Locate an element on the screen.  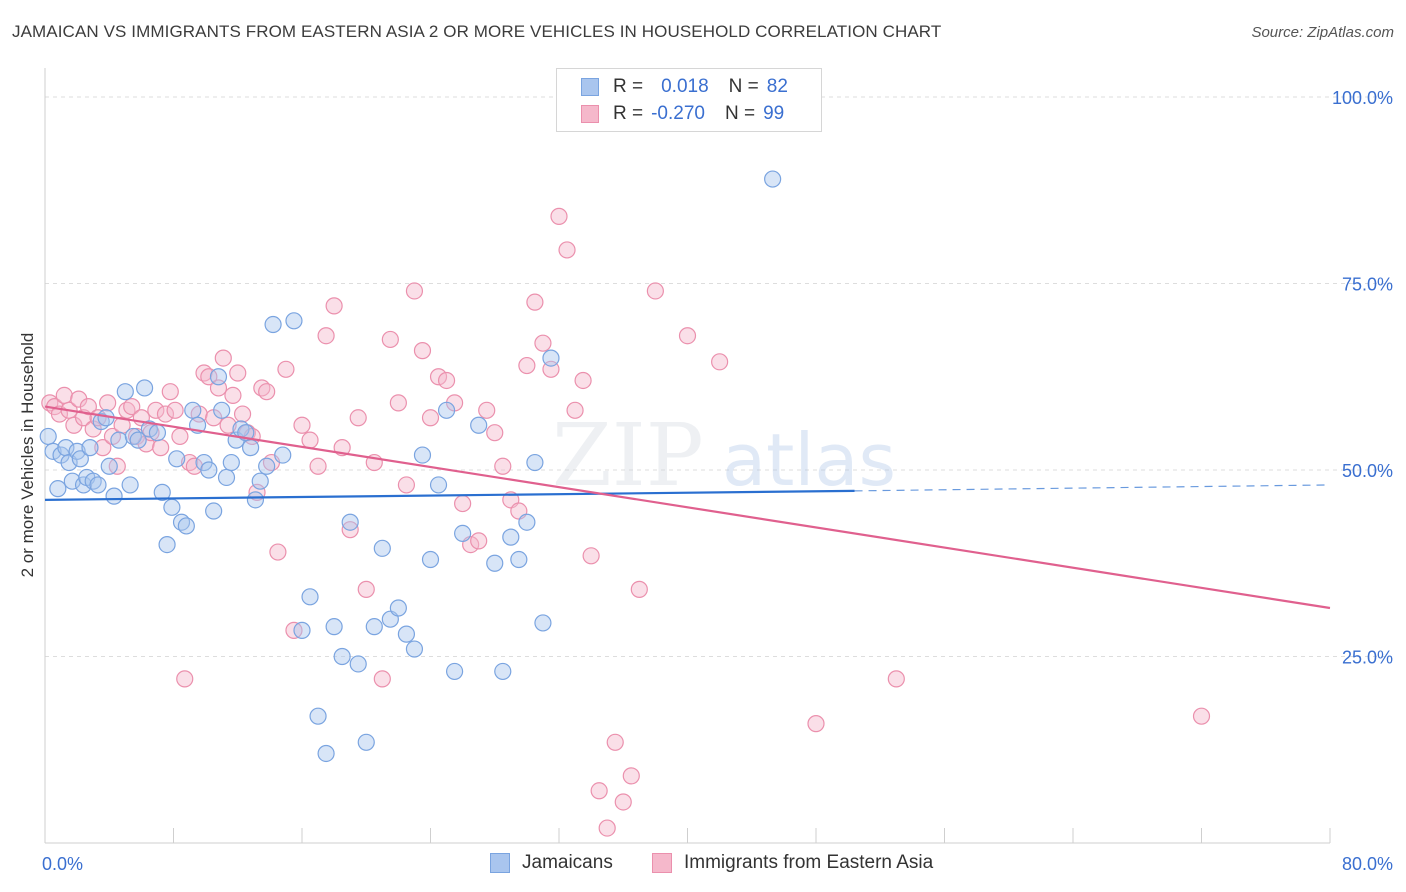
x-tick-label: 80.0% is located at coordinates (1367, 864).